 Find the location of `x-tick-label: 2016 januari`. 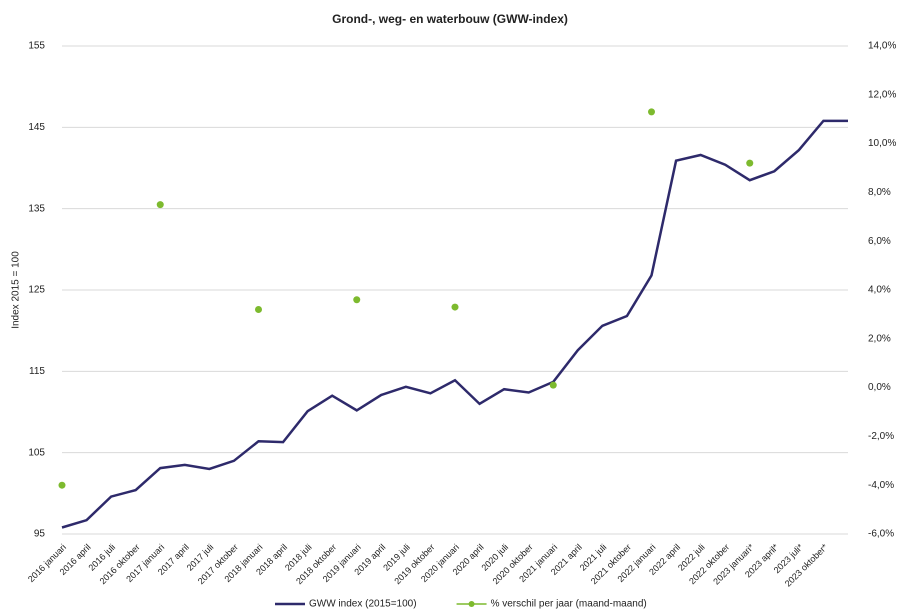

x-tick-label: 2016 januari is located at coordinates (47, 563).